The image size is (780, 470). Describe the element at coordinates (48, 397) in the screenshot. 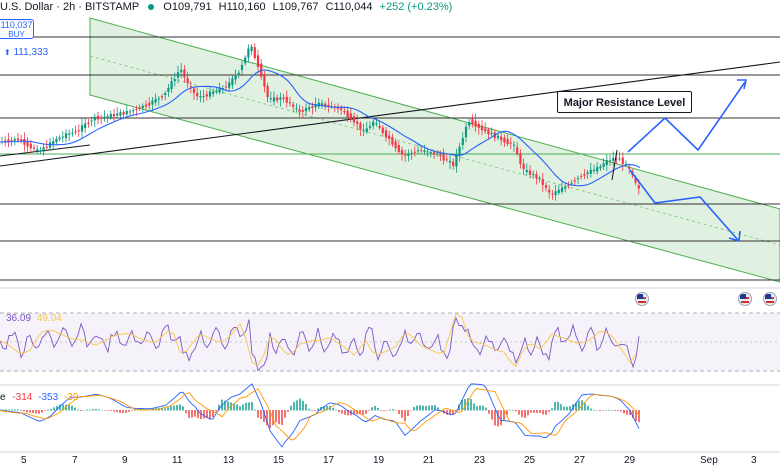

I see `macd-line-value: -353` at that location.